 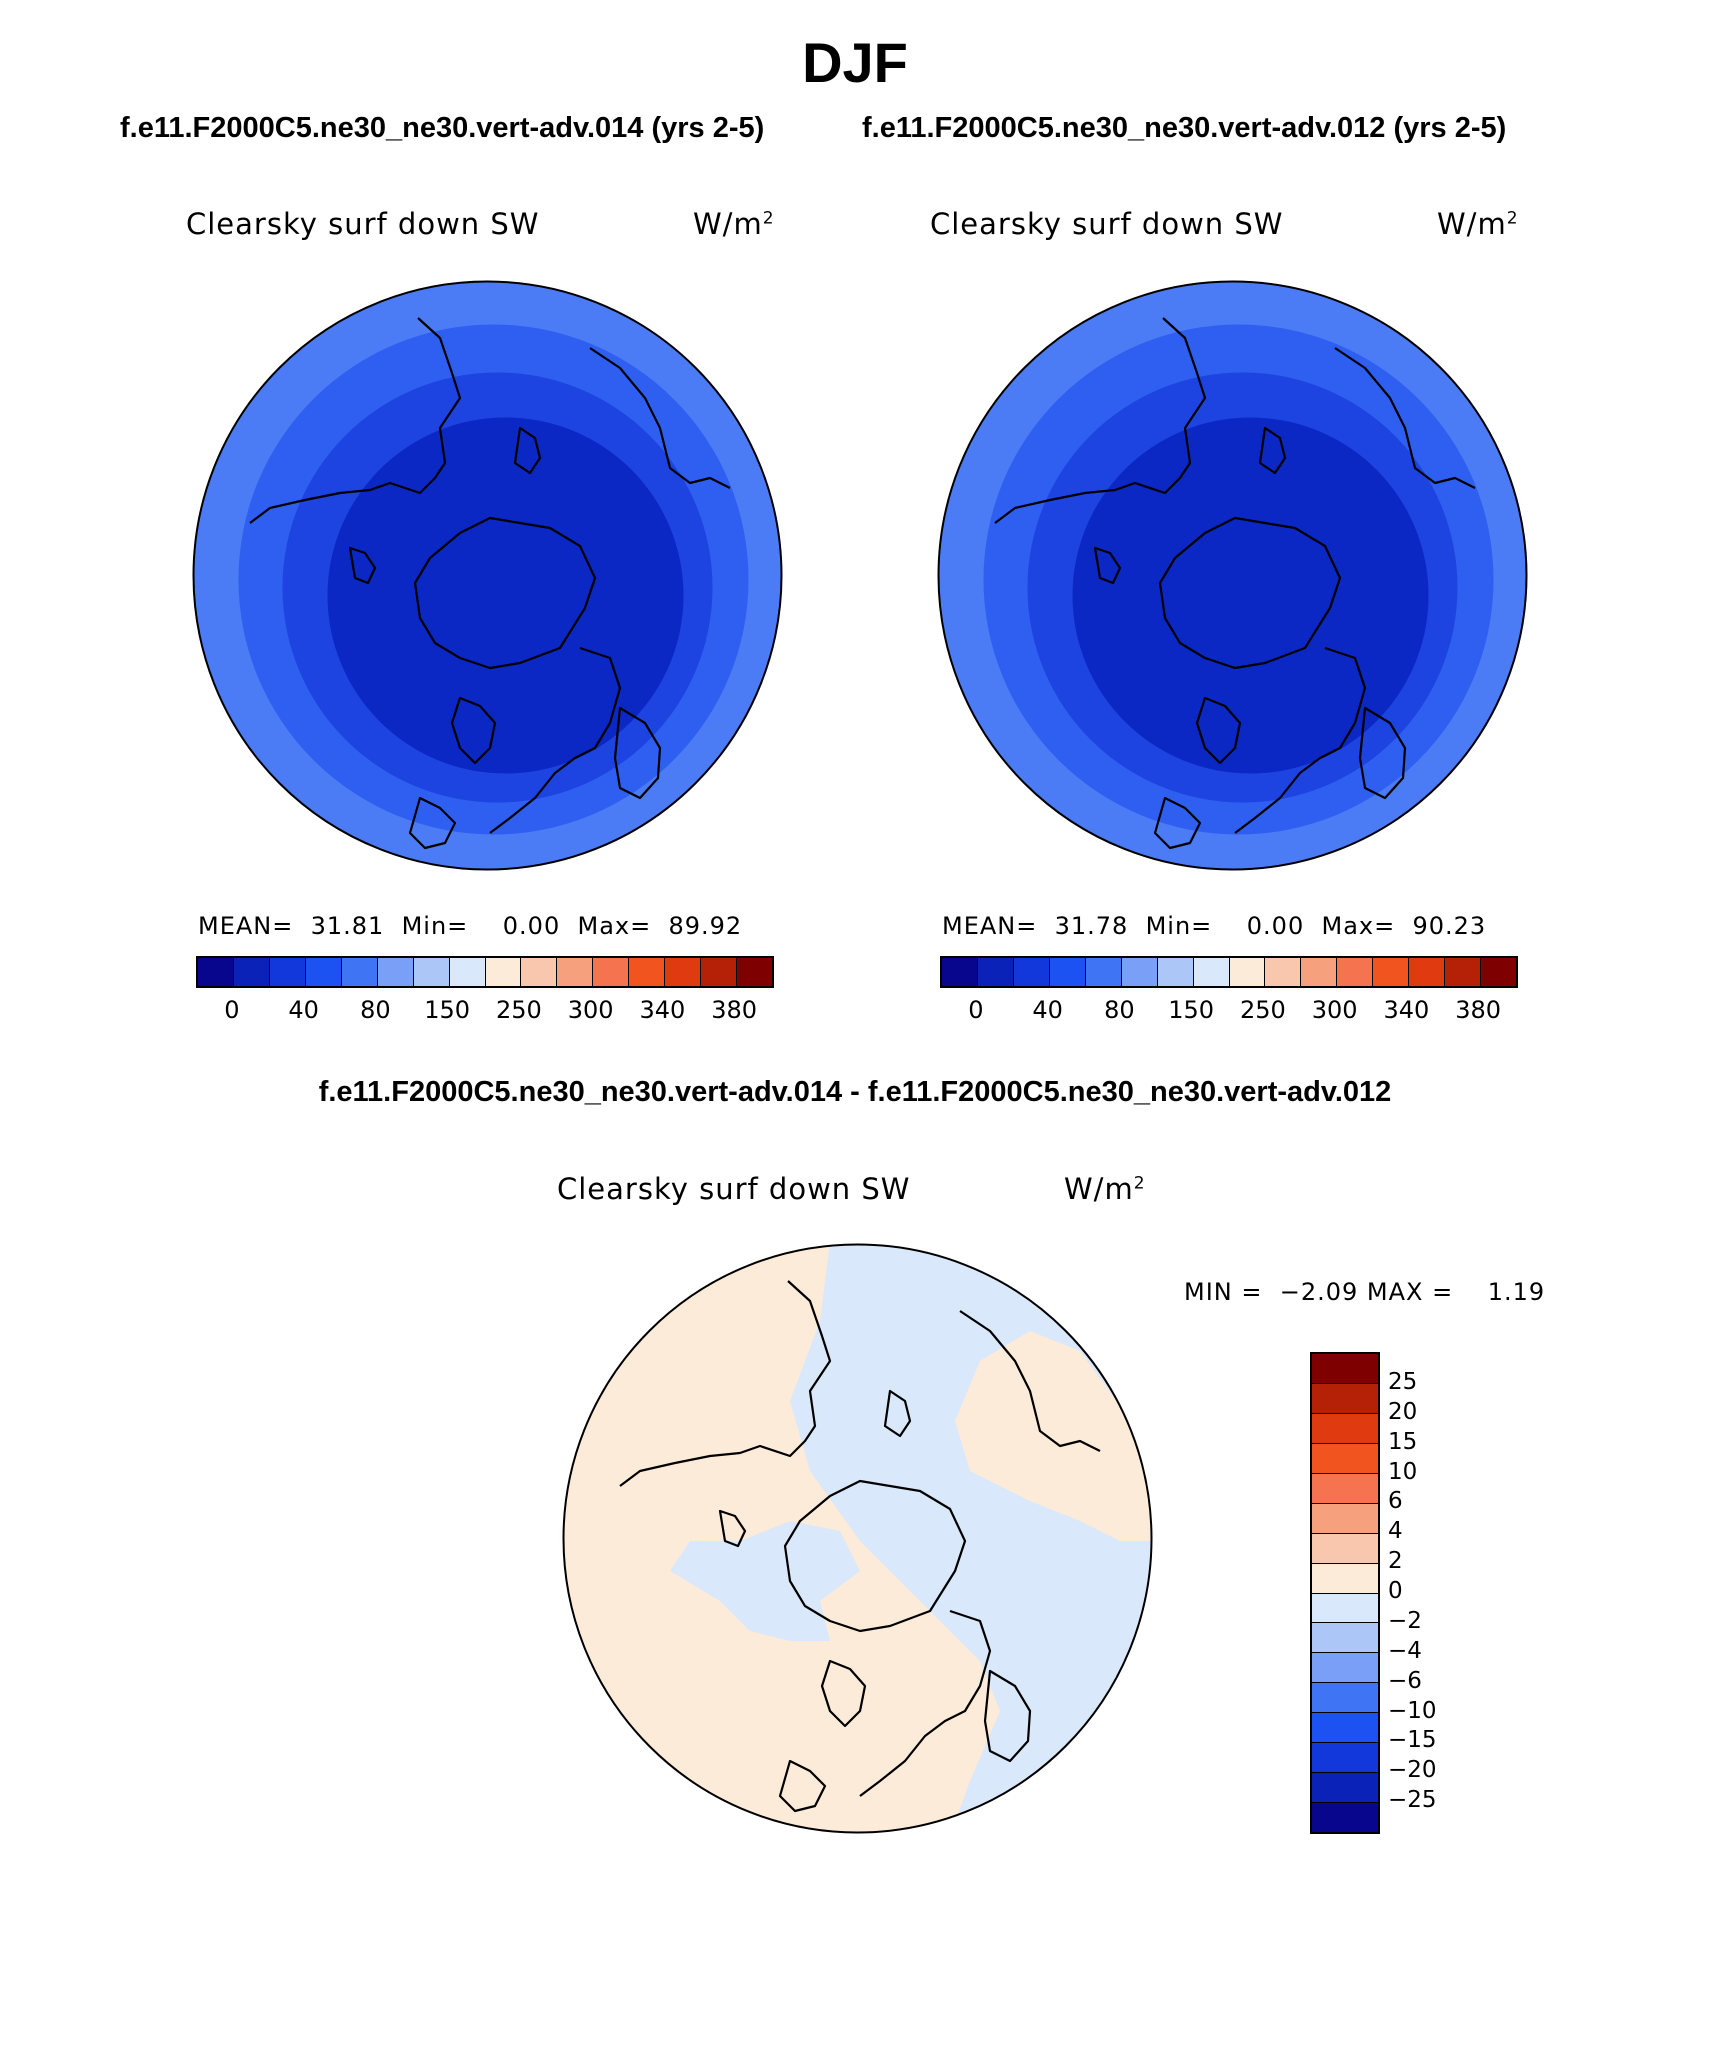 I want to click on colorbar-tick-label: −6, so click(x=1405, y=1680).